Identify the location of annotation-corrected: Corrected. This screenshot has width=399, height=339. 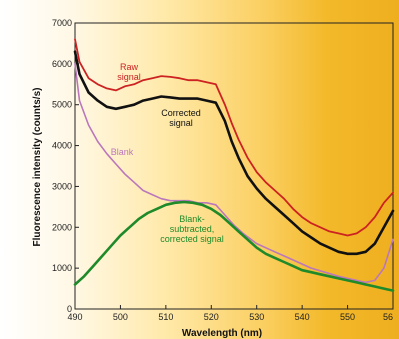
(181, 113).